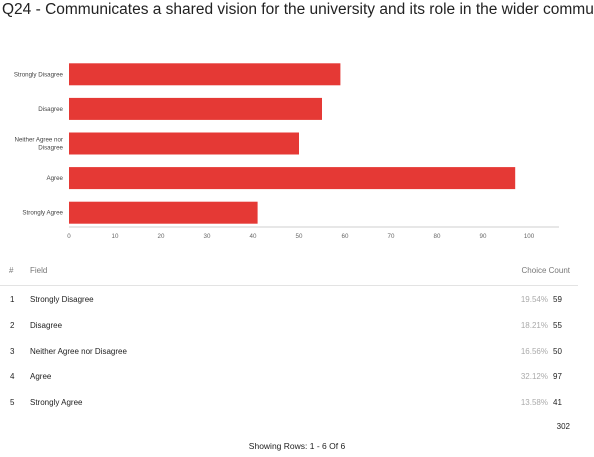 The height and width of the screenshot is (457, 594). What do you see at coordinates (557, 376) in the screenshot?
I see `row-count: 97` at bounding box center [557, 376].